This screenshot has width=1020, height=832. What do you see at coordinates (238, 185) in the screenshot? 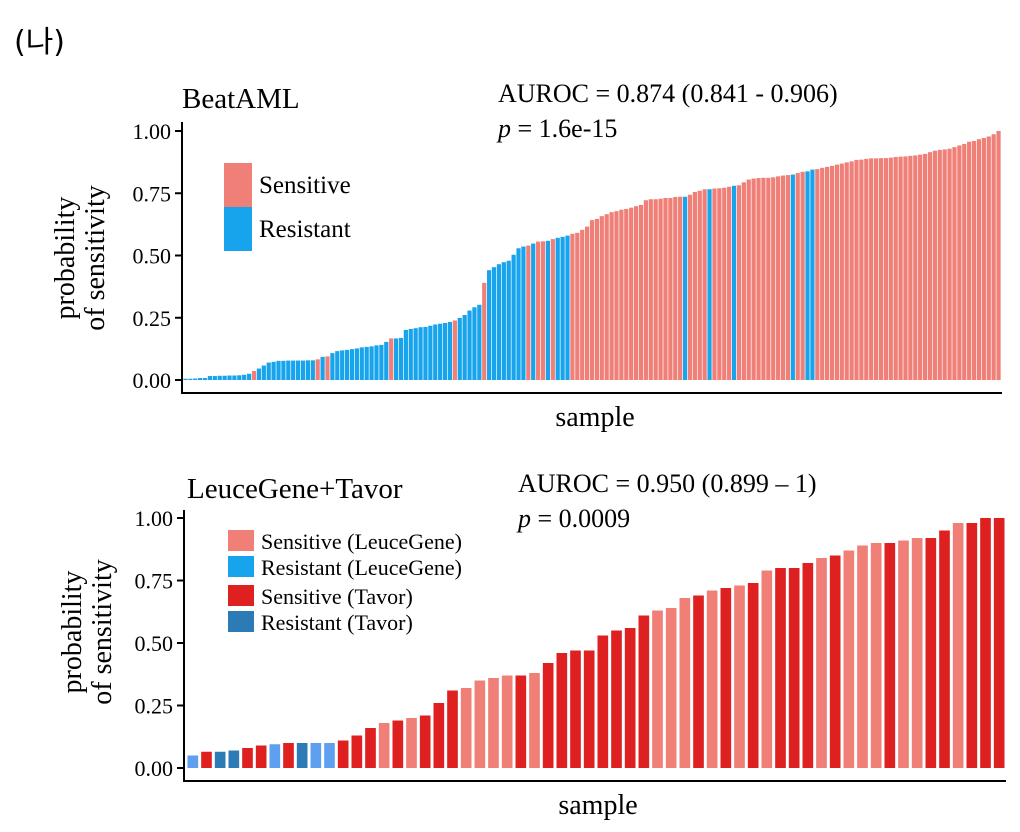
I see `panel1-legend-swatch-sensitive` at bounding box center [238, 185].